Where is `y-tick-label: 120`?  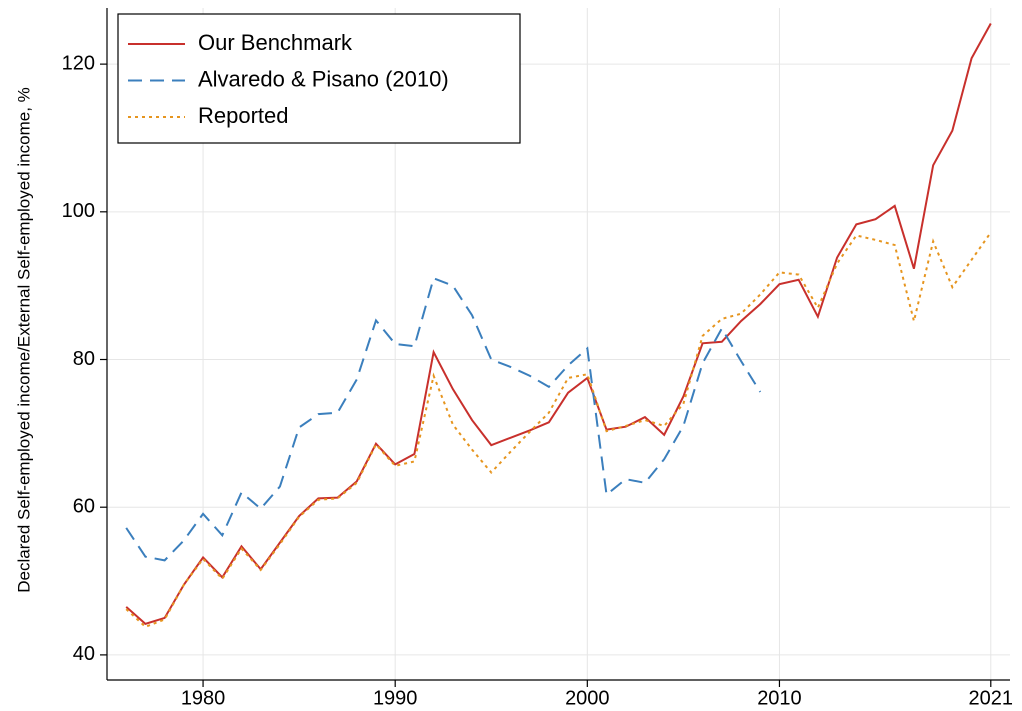
y-tick-label: 120 is located at coordinates (78, 63).